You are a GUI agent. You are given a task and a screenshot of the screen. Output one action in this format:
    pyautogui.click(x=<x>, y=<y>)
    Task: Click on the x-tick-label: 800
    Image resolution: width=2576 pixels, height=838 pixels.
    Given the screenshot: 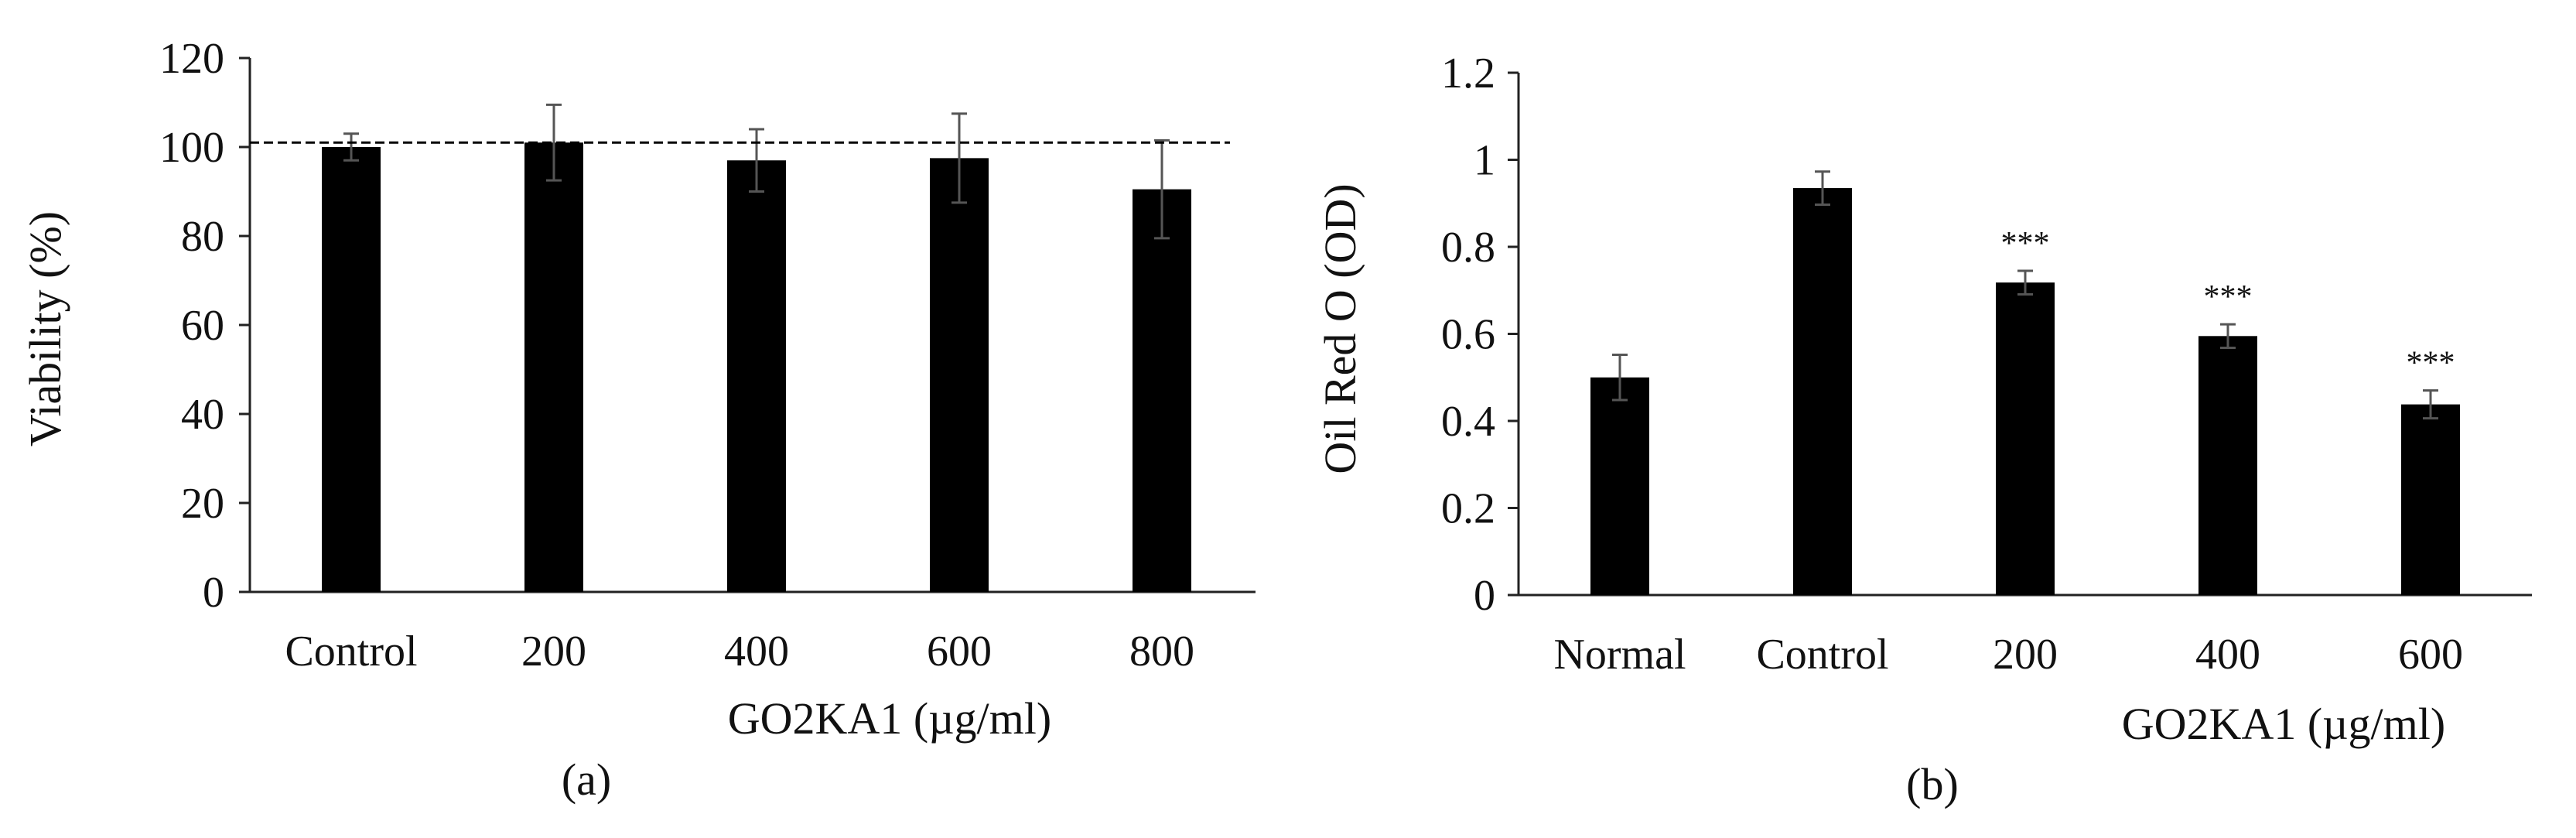 What is the action you would take?
    pyautogui.click(x=1161, y=652)
    